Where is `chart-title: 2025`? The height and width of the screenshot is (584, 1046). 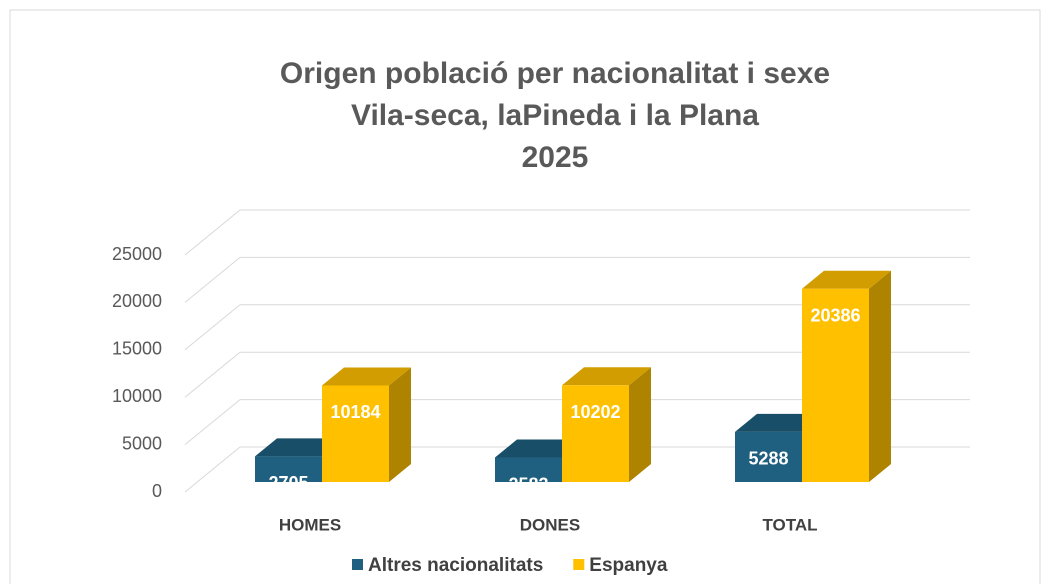
chart-title: 2025 is located at coordinates (555, 157).